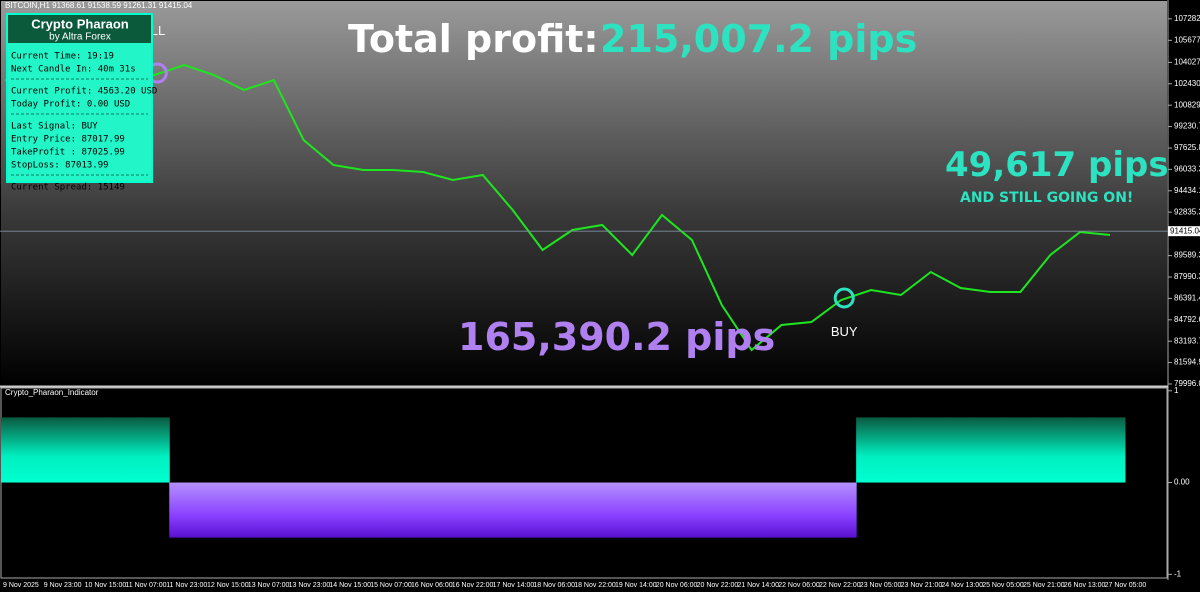 The height and width of the screenshot is (592, 1200). Describe the element at coordinates (677, 585) in the screenshot. I see `x-tick-label: 20 Nov 06:00` at that location.